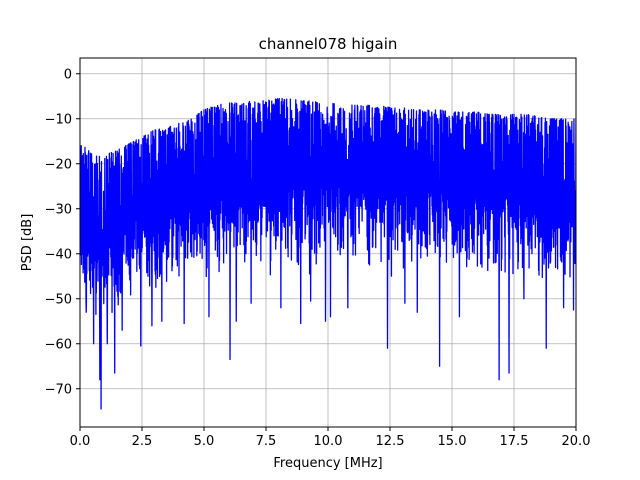 This screenshot has height=480, width=640. Describe the element at coordinates (142, 441) in the screenshot. I see `x-tick-label: 2.5` at that location.